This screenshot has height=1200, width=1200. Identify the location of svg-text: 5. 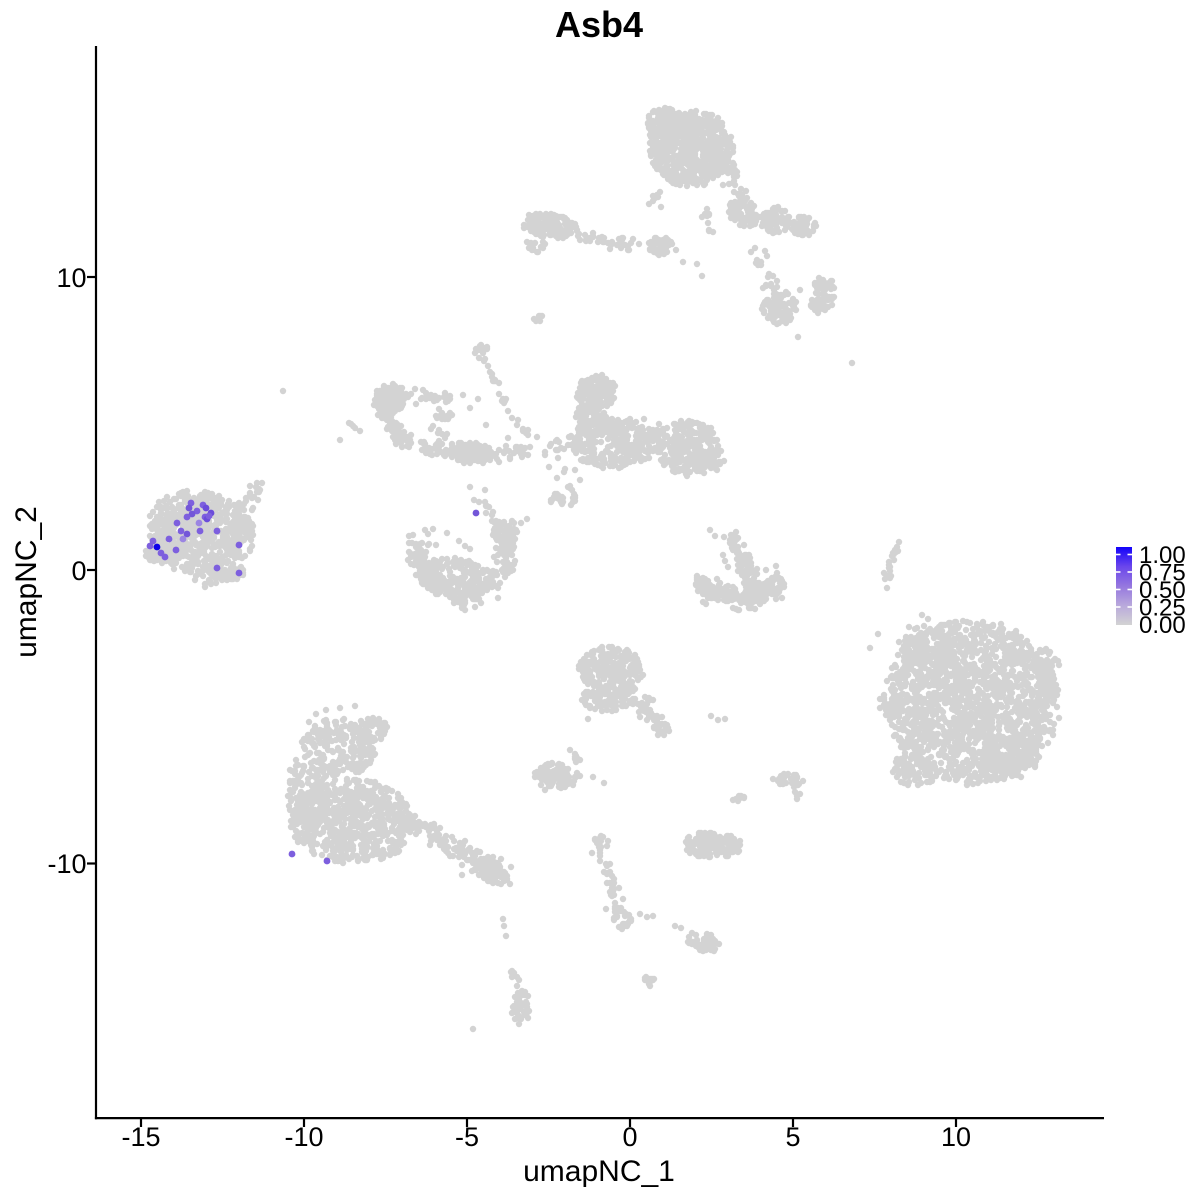
(792, 1137).